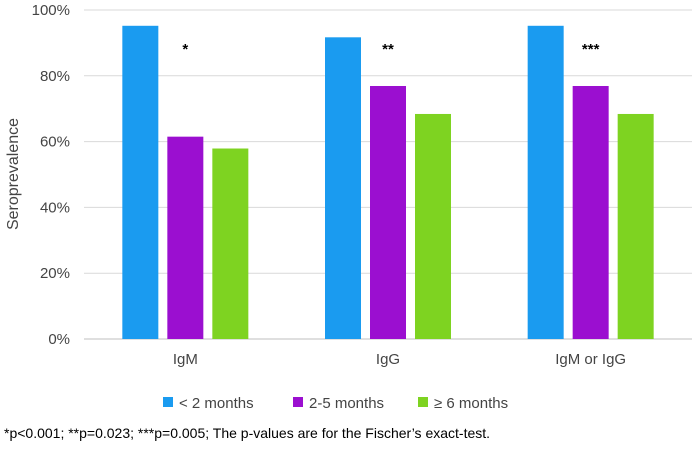 The image size is (692, 449). What do you see at coordinates (590, 359) in the screenshot?
I see `x-tick-label: IgM or IgG` at bounding box center [590, 359].